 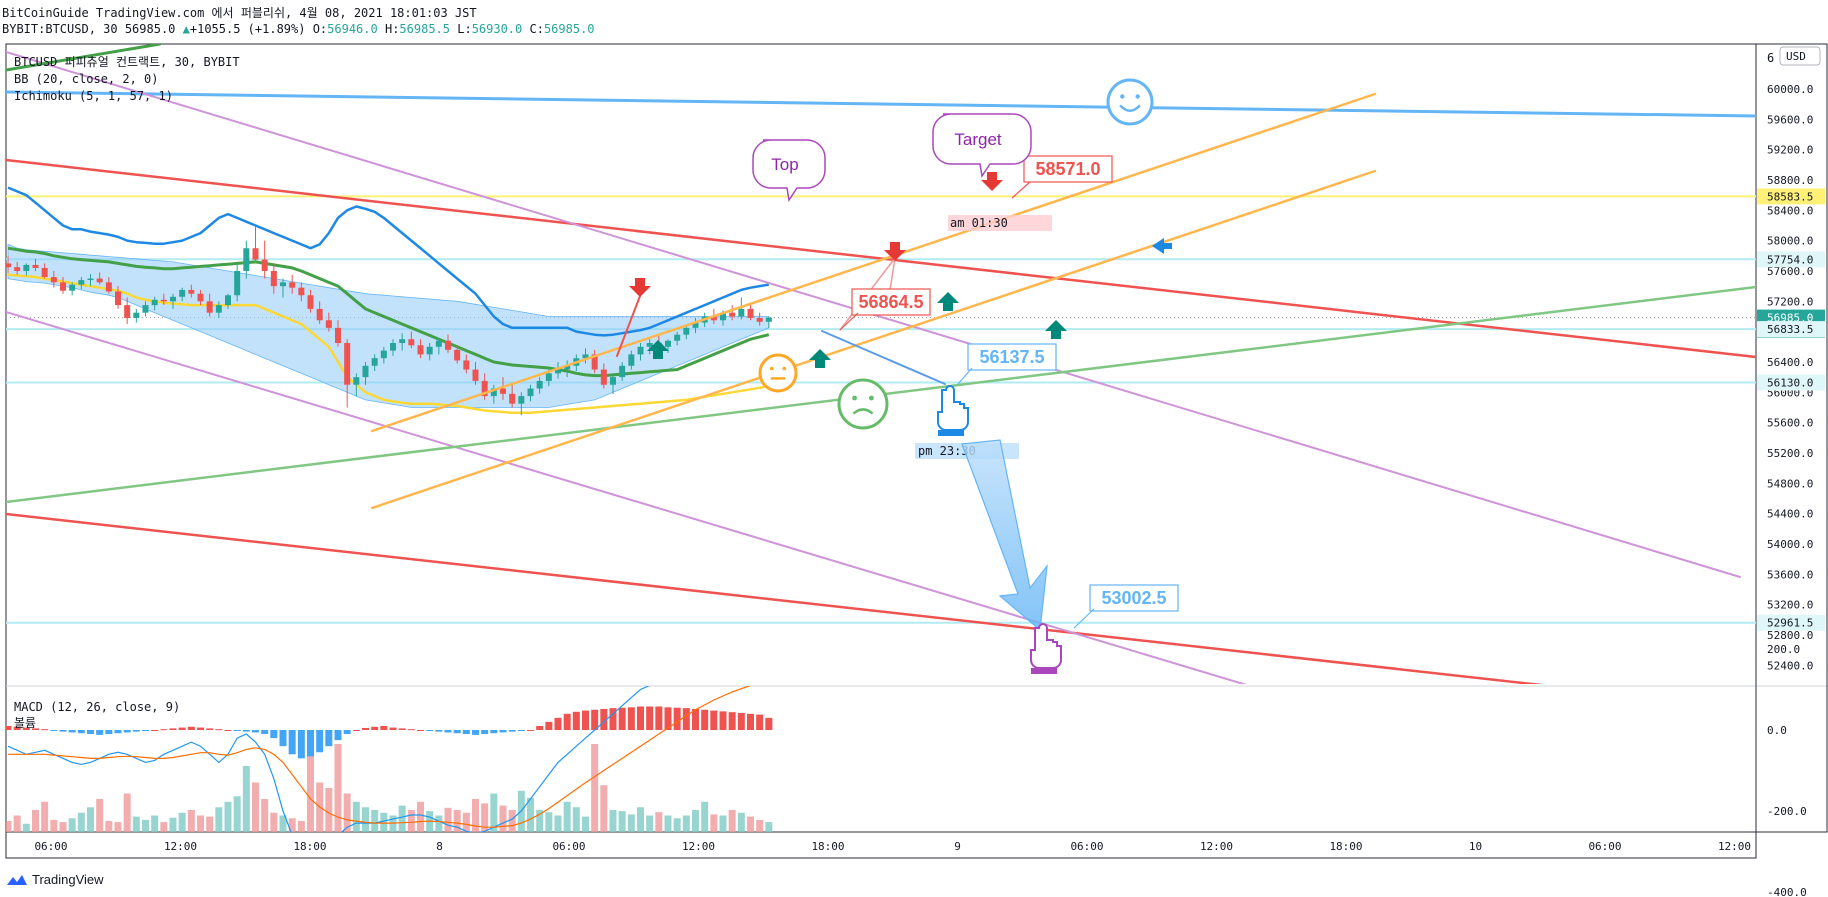 What do you see at coordinates (1790, 623) in the screenshot?
I see `price-badge-label: 52961.5` at bounding box center [1790, 623].